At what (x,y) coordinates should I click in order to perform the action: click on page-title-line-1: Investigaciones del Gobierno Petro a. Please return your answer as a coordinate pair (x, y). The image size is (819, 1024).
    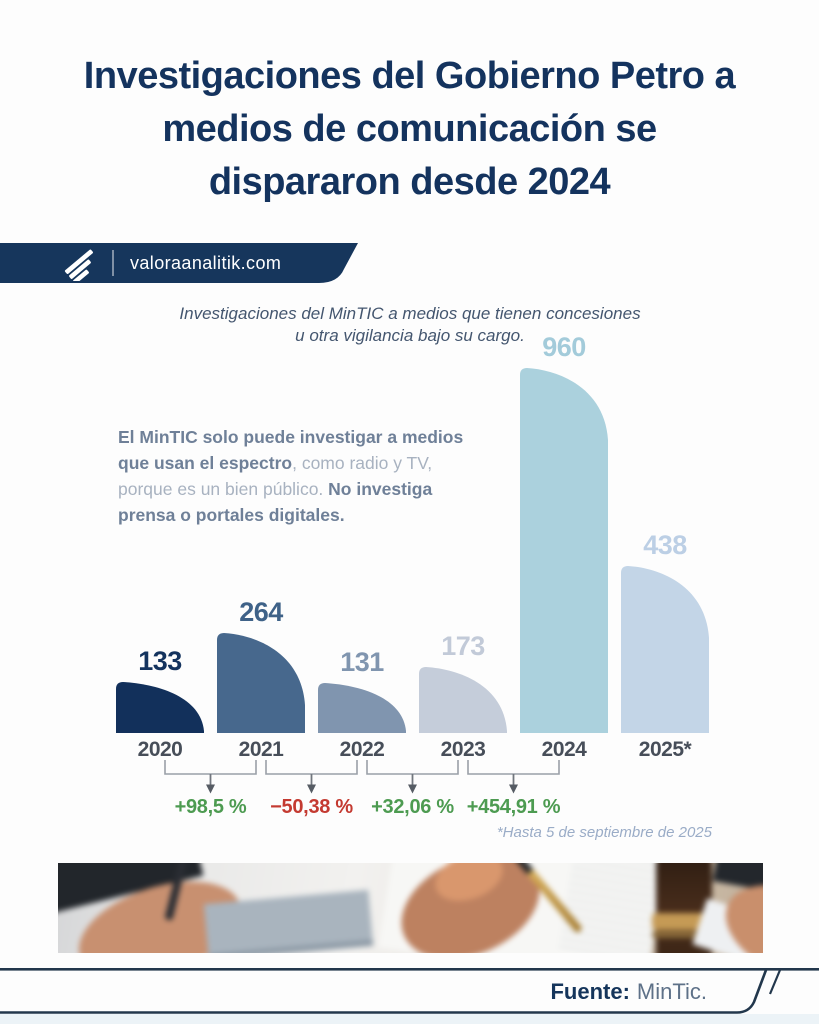
    Looking at the image, I should click on (409, 76).